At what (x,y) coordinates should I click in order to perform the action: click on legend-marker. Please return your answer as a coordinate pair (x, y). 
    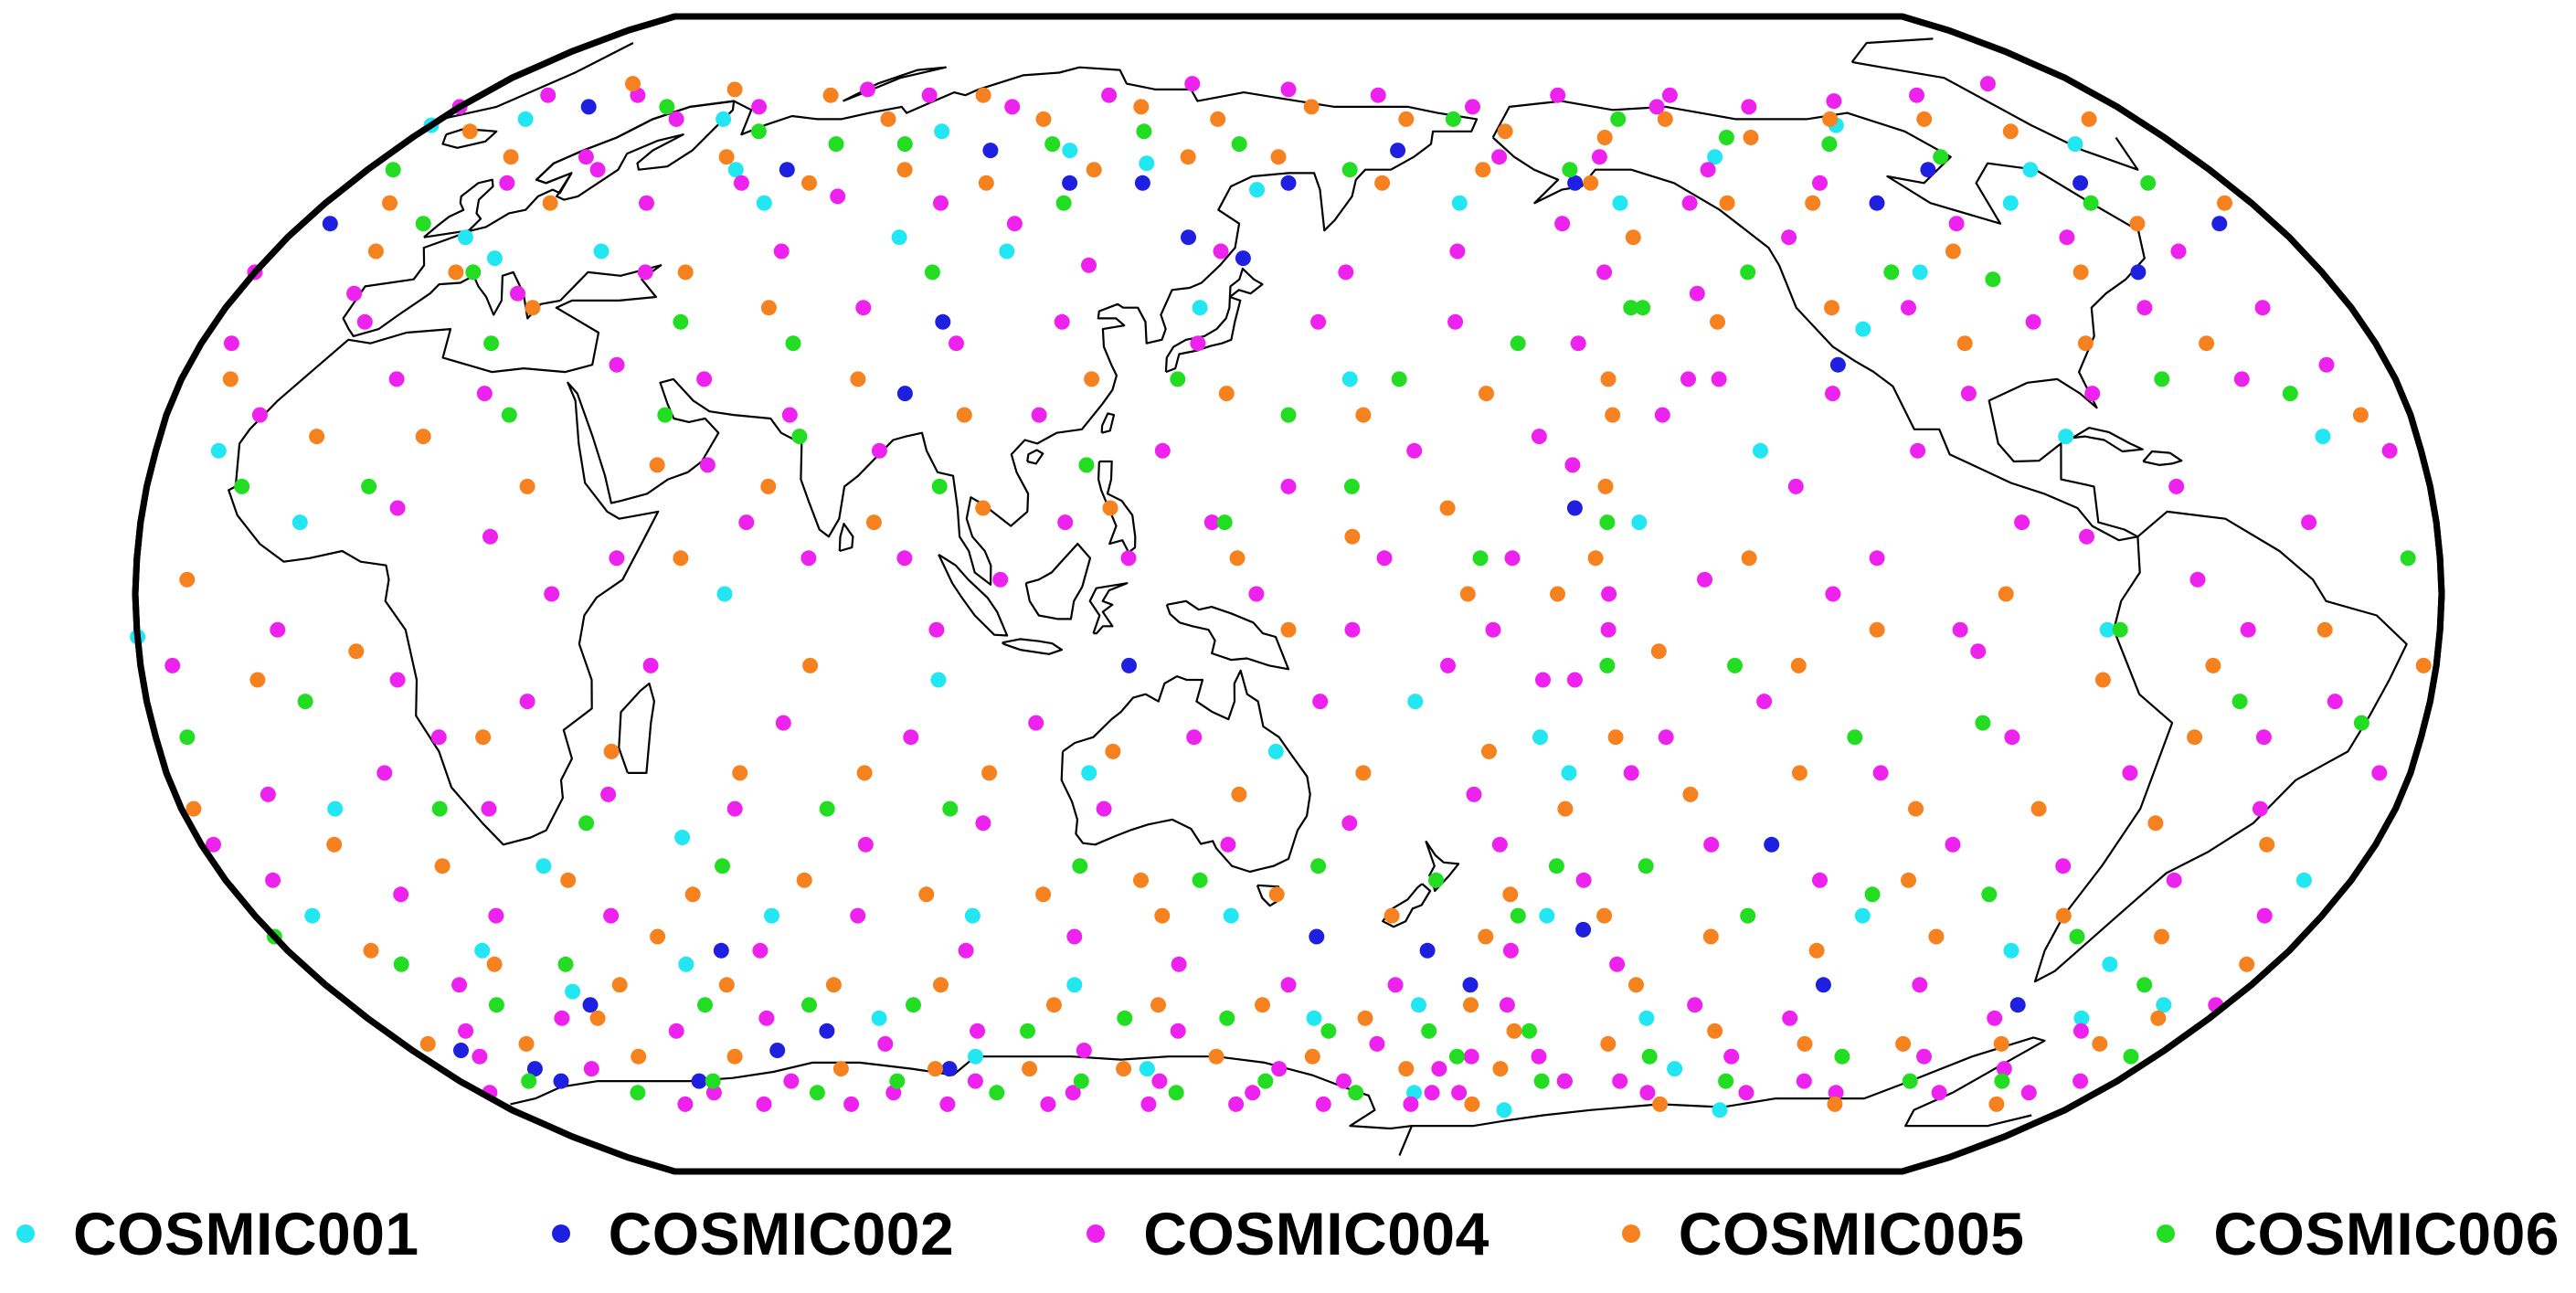
    Looking at the image, I should click on (1096, 1233).